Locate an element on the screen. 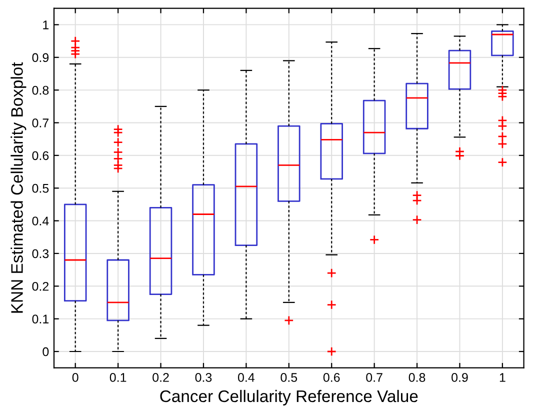 The image size is (540, 418). y-tick-label: 0.3 is located at coordinates (40, 253).